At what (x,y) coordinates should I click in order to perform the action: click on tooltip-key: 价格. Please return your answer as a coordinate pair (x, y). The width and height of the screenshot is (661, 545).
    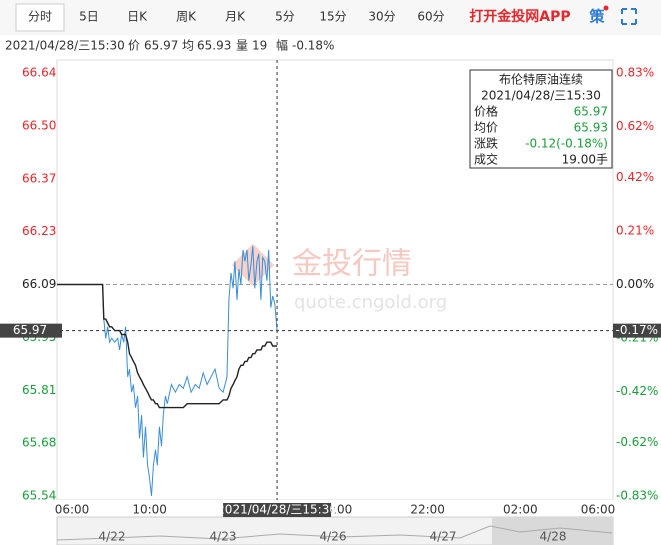
    Looking at the image, I should click on (486, 111).